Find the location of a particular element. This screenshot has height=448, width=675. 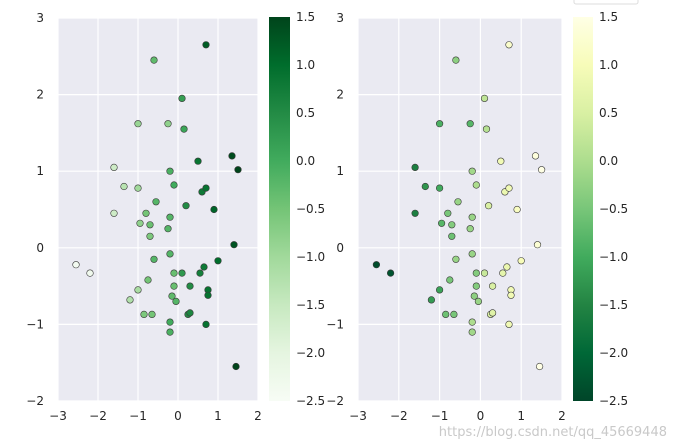

right-colorbar: 1.5 1.0 0.5 0.0 −0.5 −1.0 −1.5 −2.0 −2.5 is located at coordinates (600, 209).